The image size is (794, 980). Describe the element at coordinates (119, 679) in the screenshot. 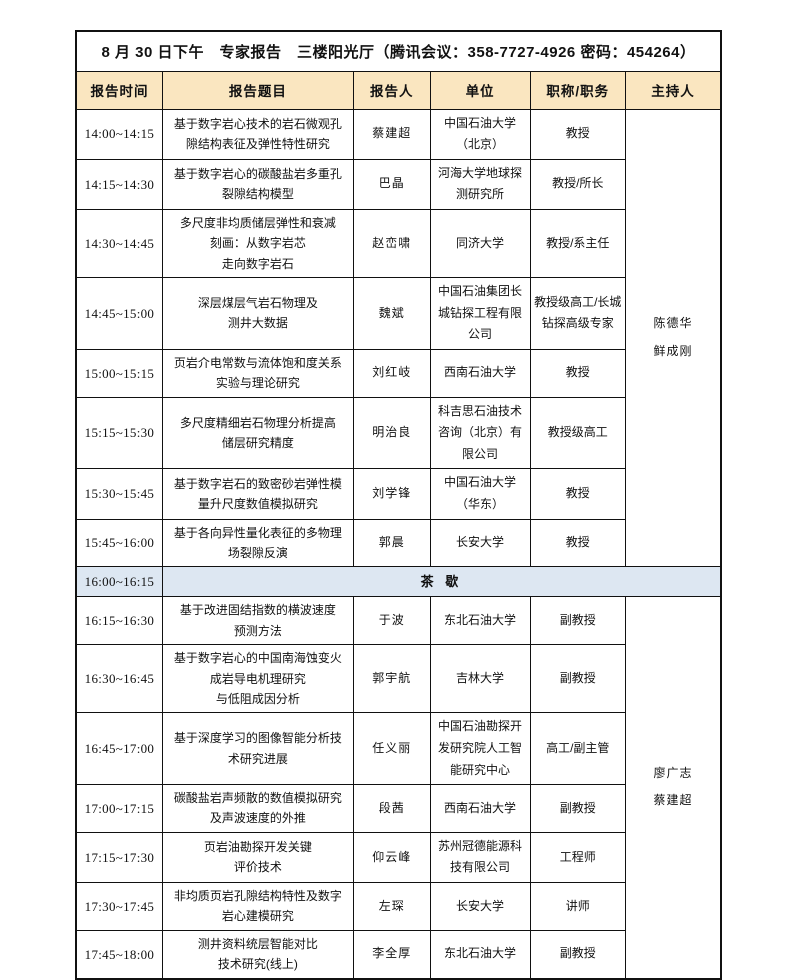

I see `time-cell: 16:30~16:45` at that location.